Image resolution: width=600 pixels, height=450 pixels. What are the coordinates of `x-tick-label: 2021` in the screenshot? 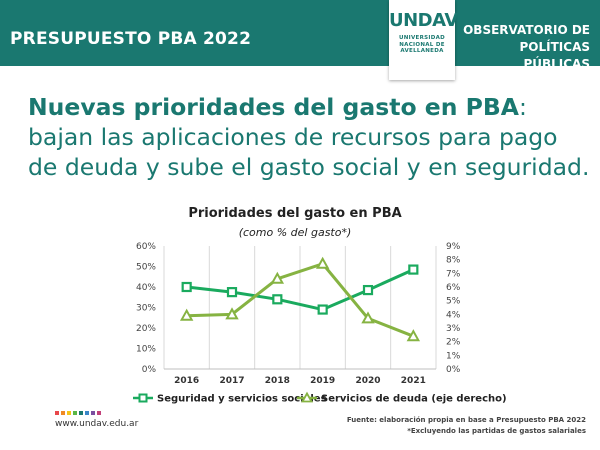 It's located at (413, 381).